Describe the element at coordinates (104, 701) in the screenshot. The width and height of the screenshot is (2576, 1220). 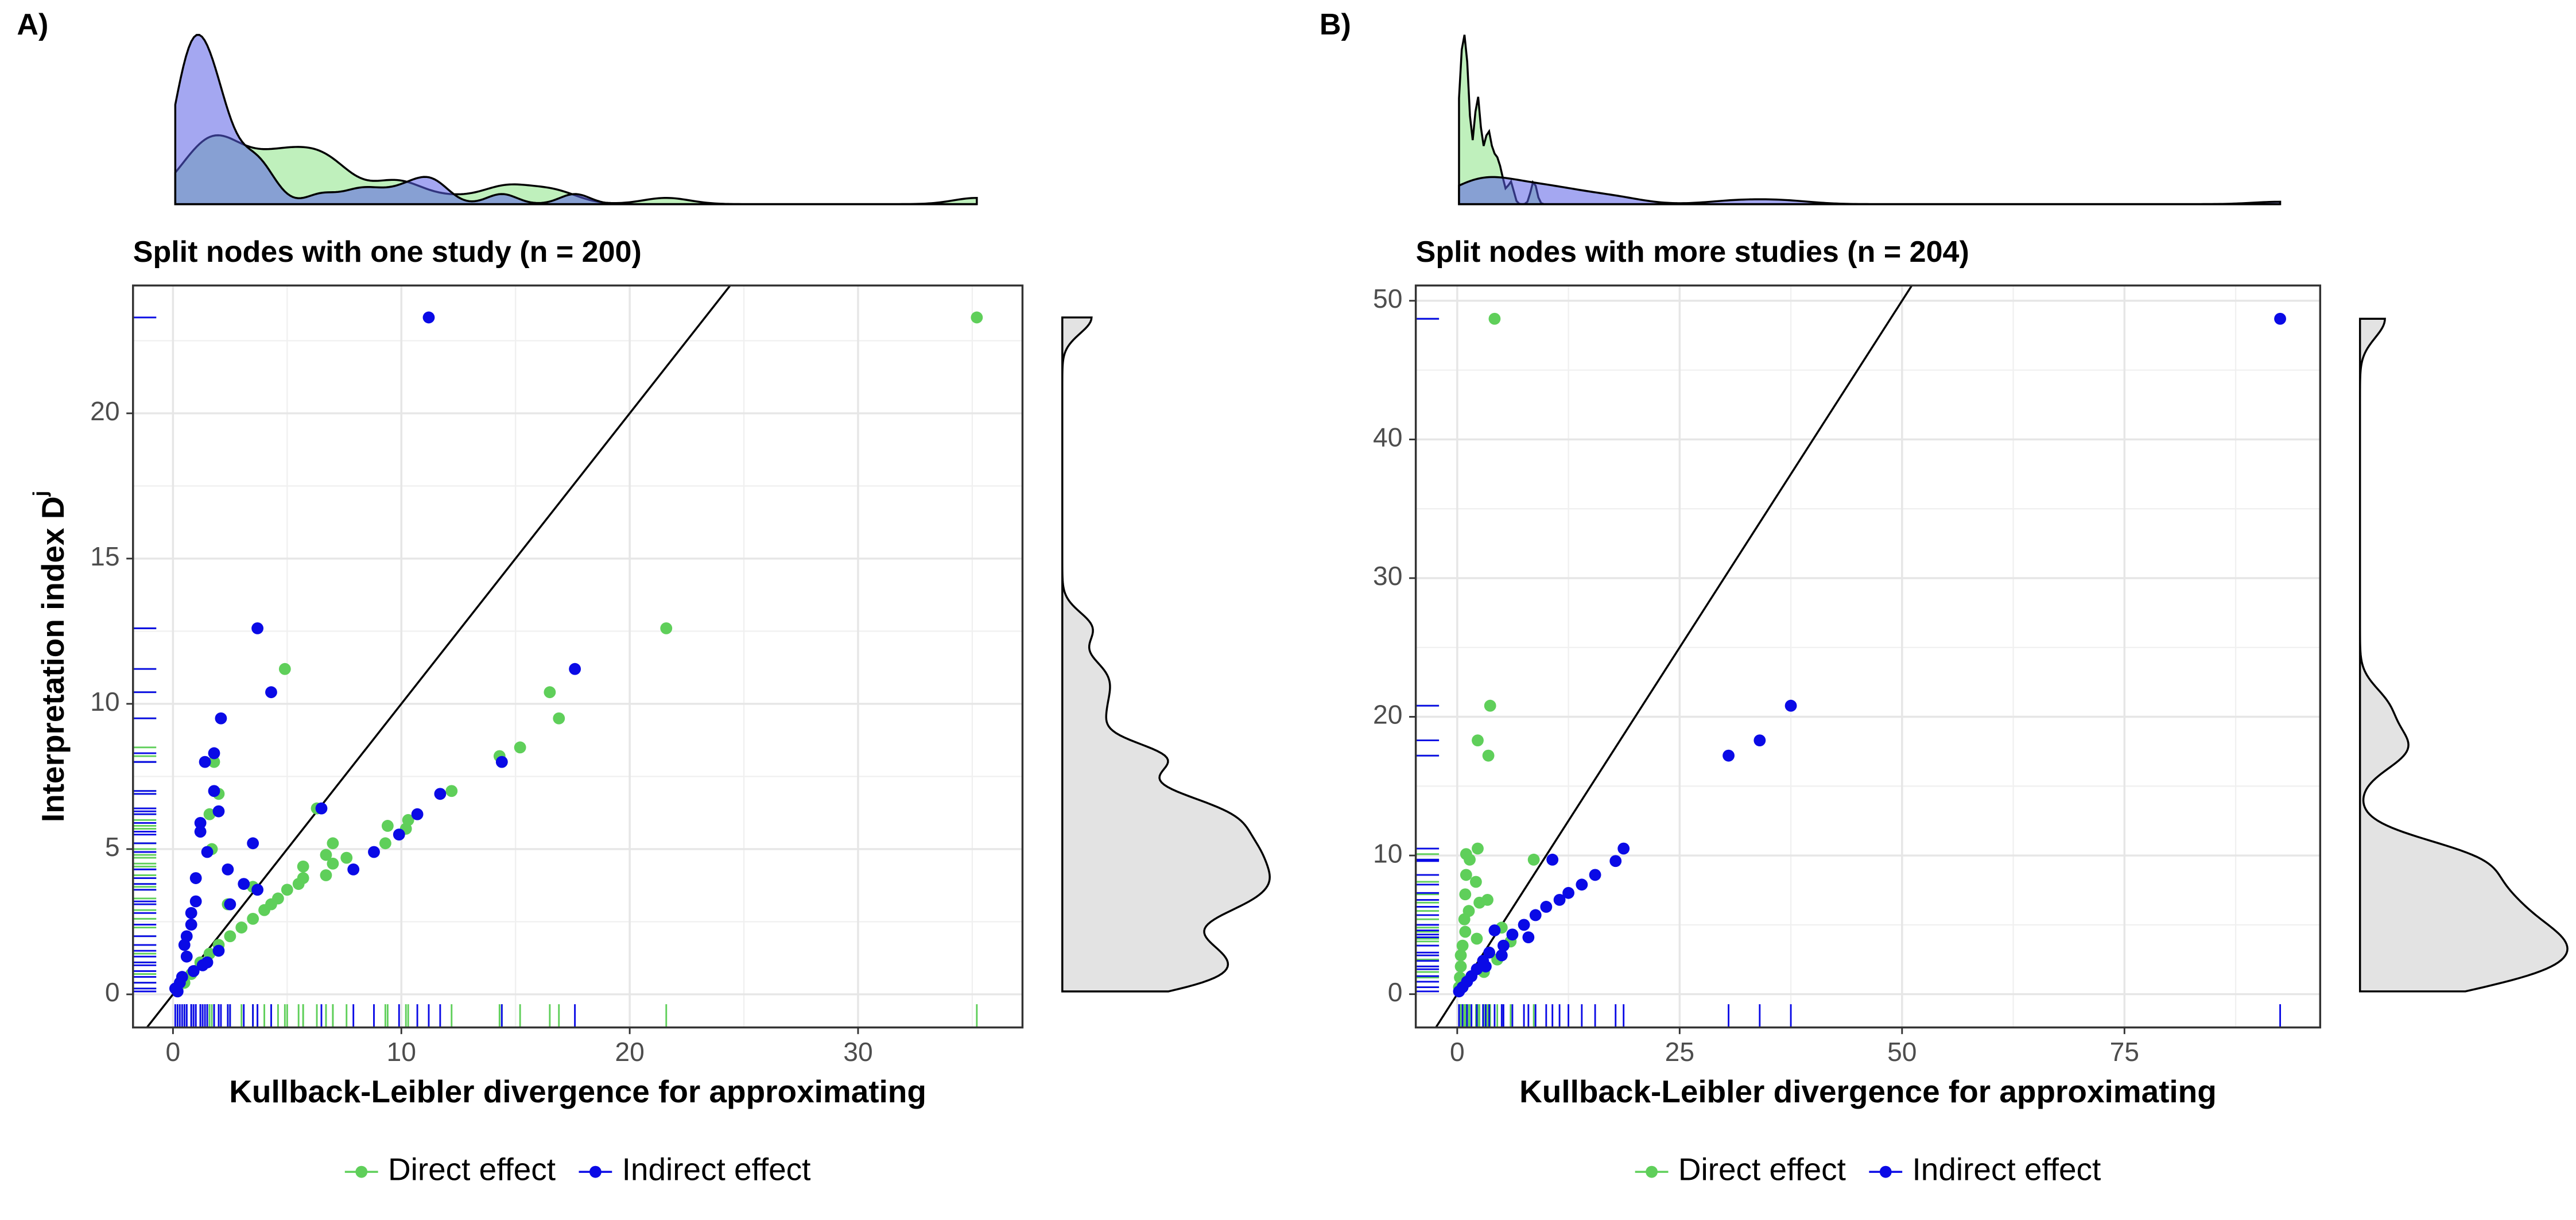
I see `y-tick-label: 10` at that location.